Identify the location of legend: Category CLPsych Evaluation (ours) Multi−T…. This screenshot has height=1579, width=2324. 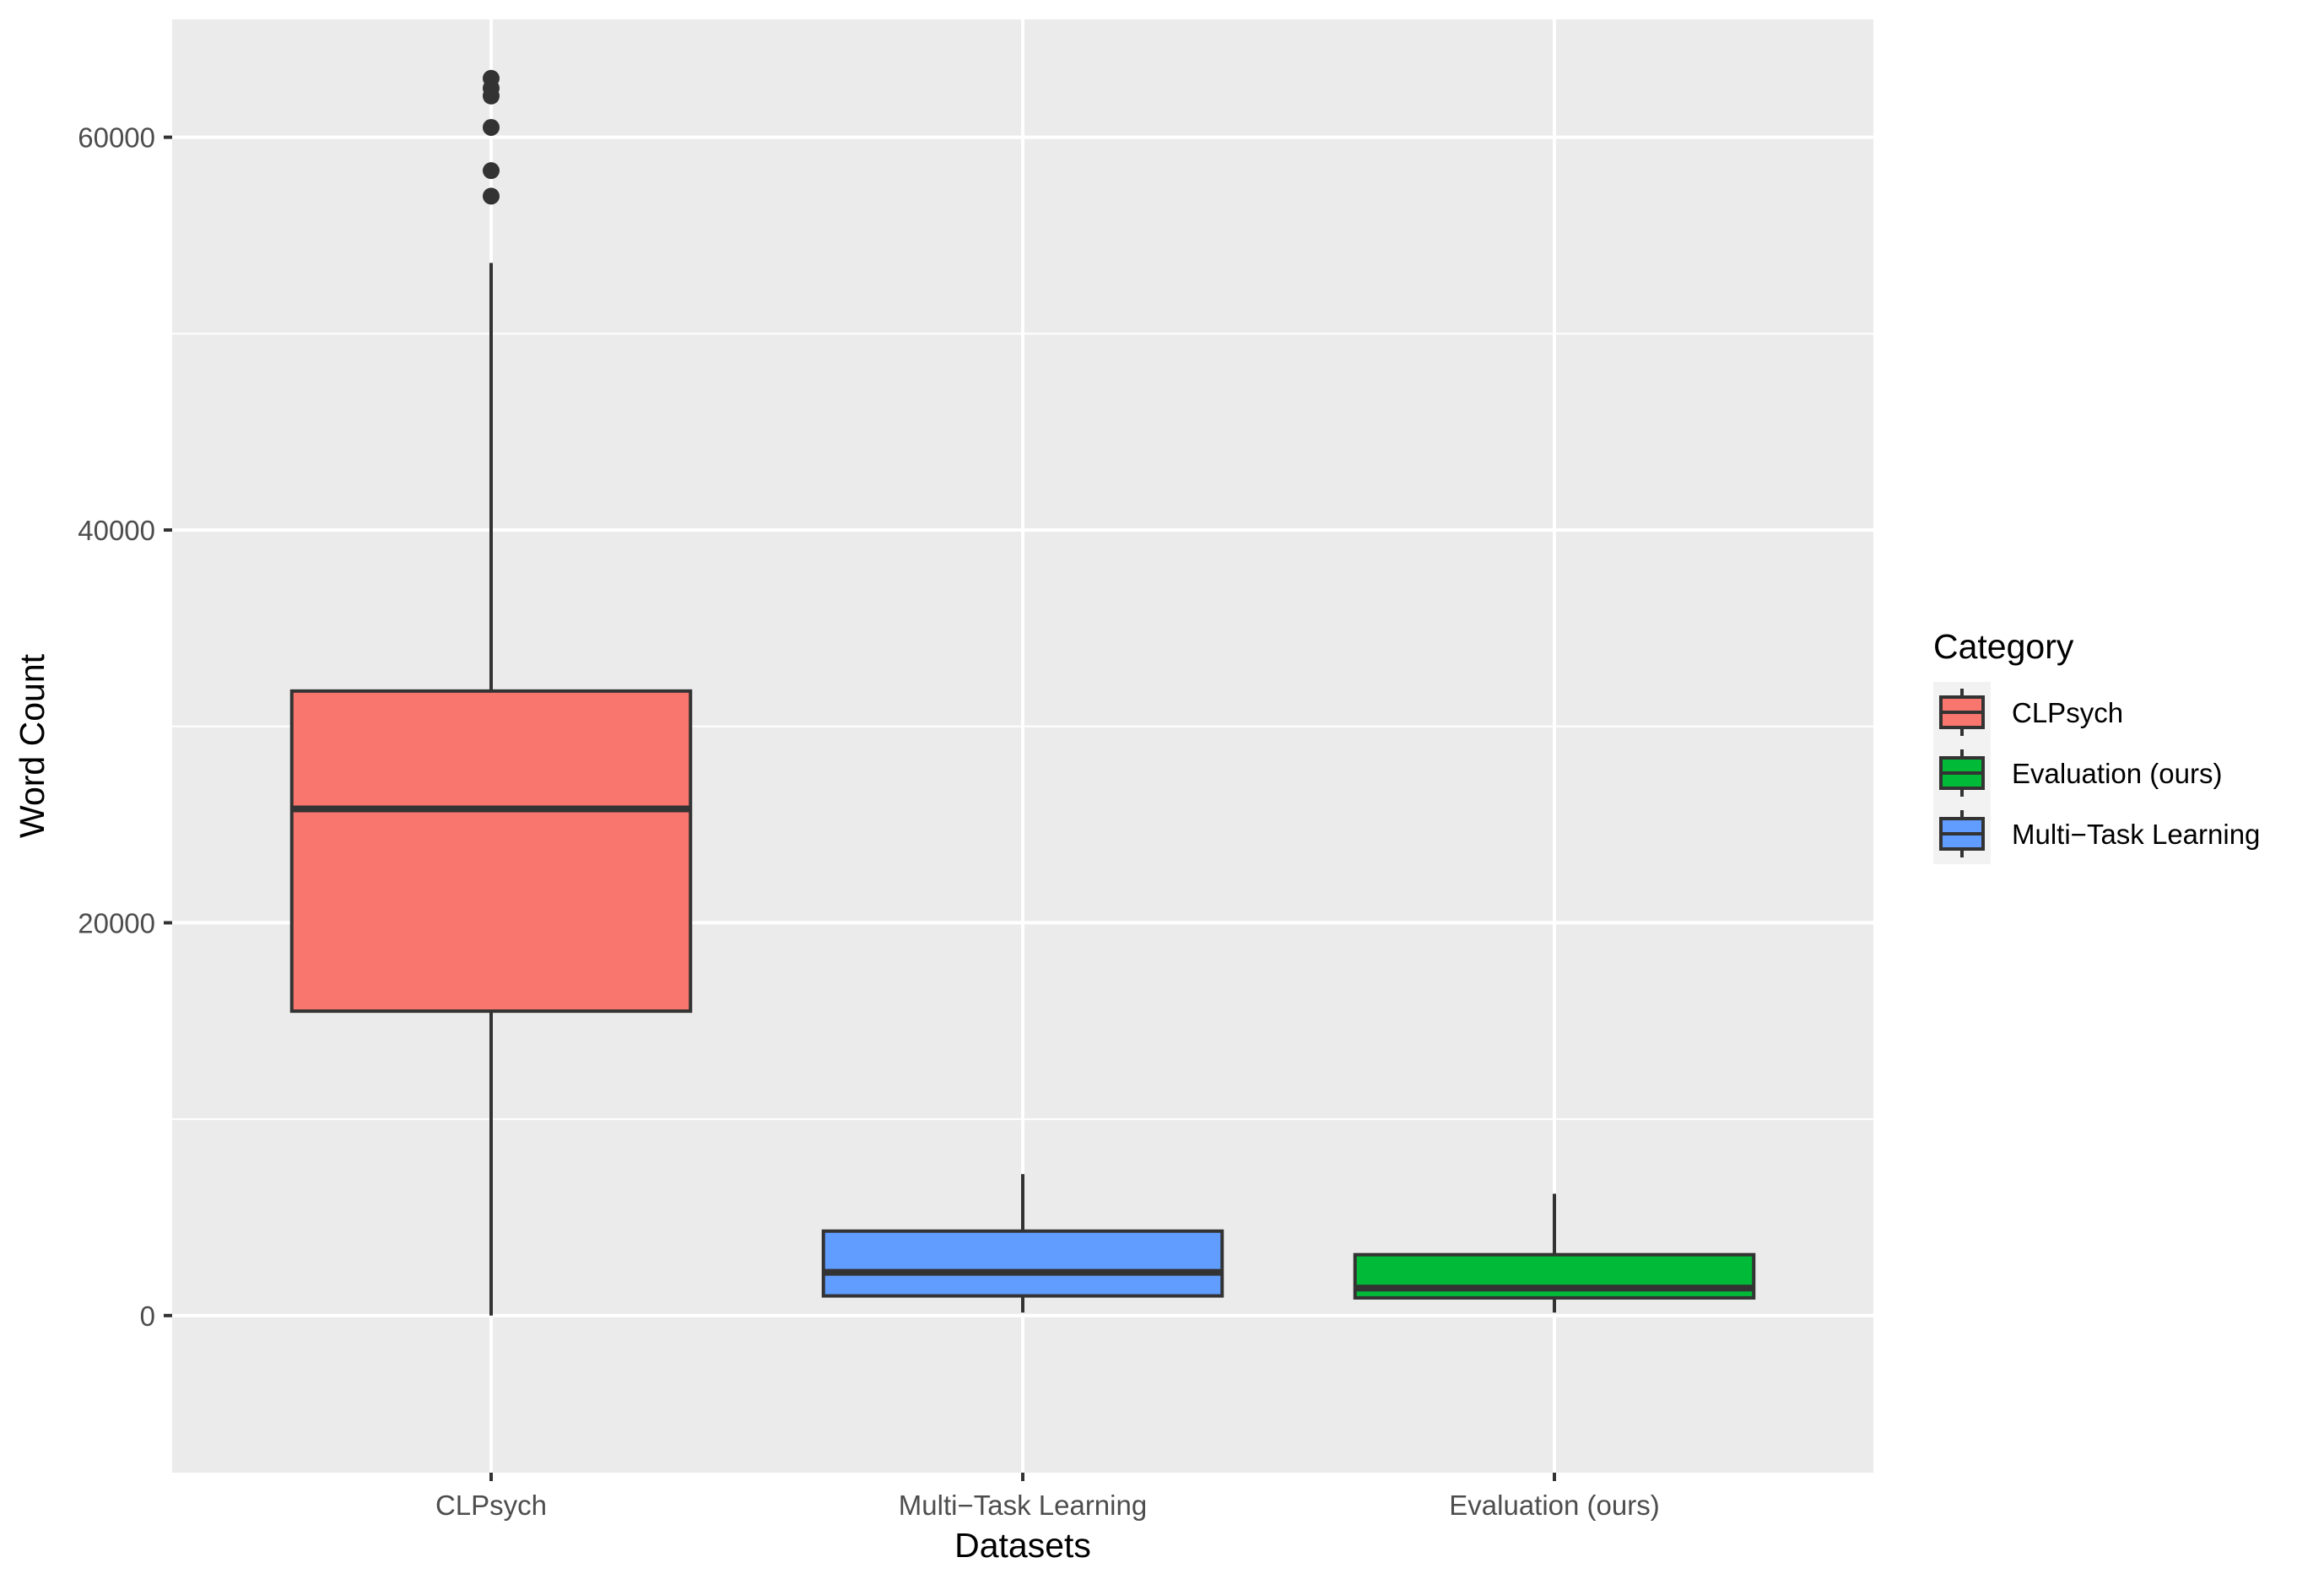
(2096, 745).